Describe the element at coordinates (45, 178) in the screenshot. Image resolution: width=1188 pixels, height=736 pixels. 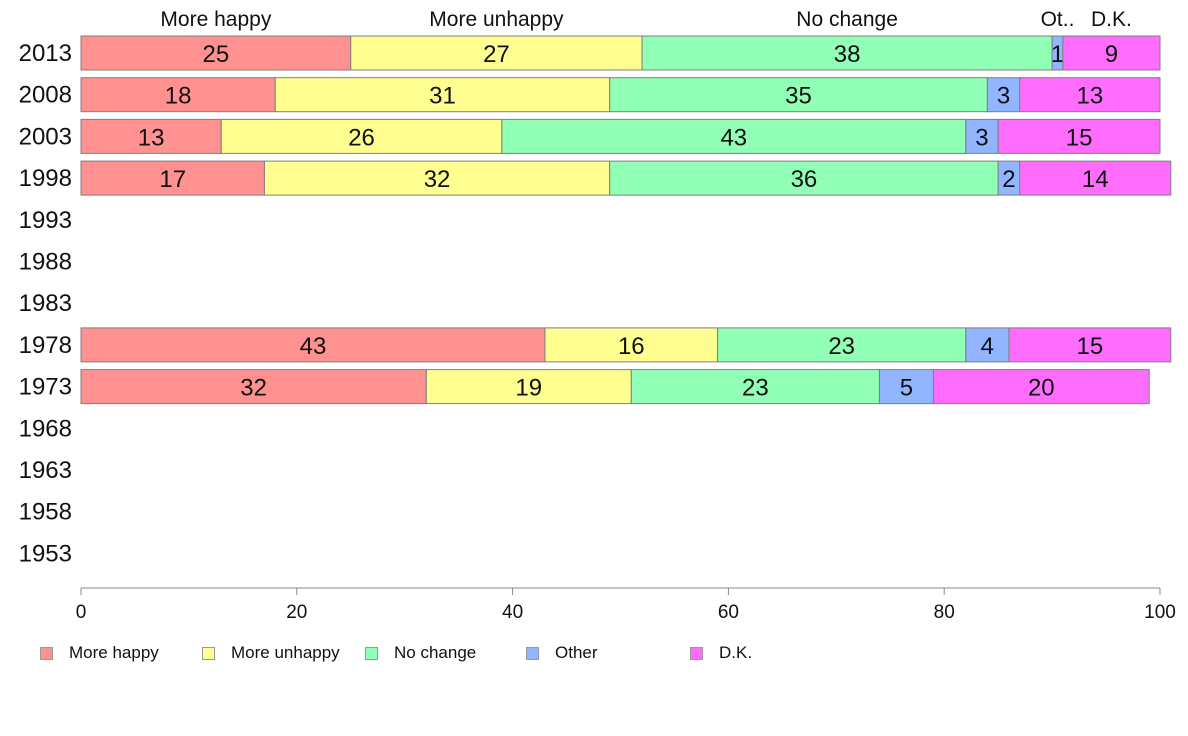
I see `year-label: 1998` at that location.